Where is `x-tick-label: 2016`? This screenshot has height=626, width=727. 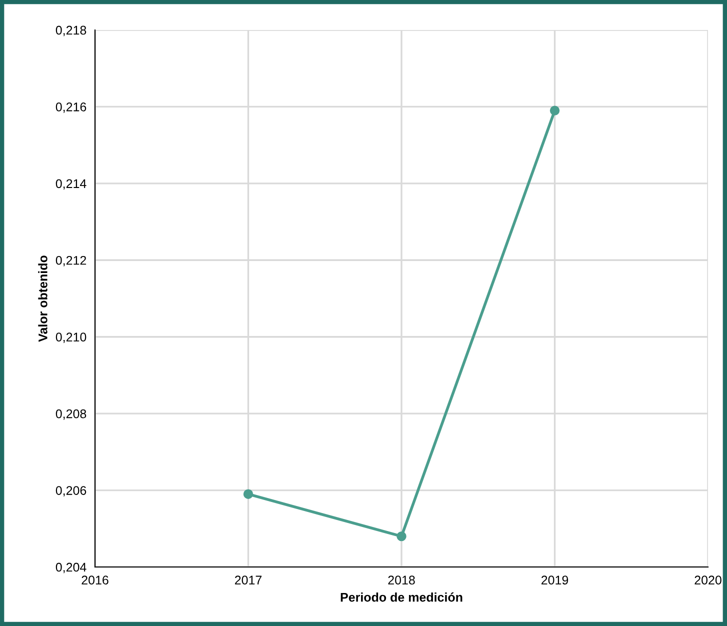
x-tick-label: 2016 is located at coordinates (95, 580).